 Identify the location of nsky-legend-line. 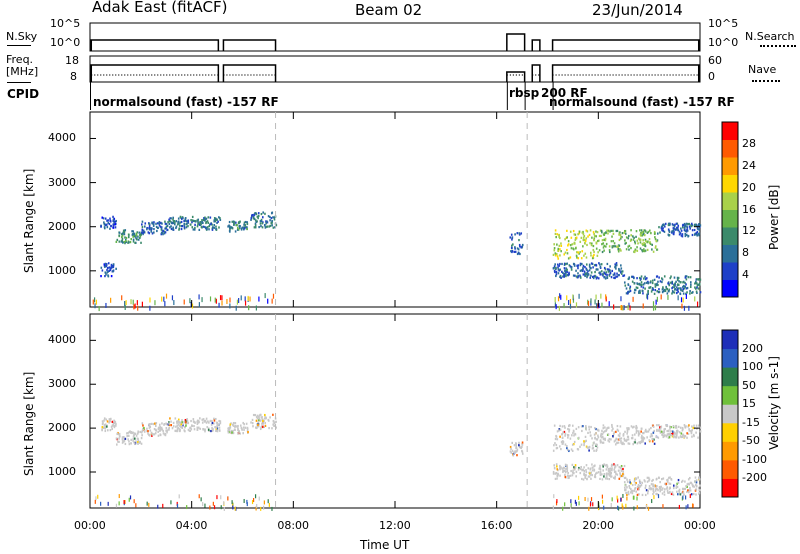
(19, 45).